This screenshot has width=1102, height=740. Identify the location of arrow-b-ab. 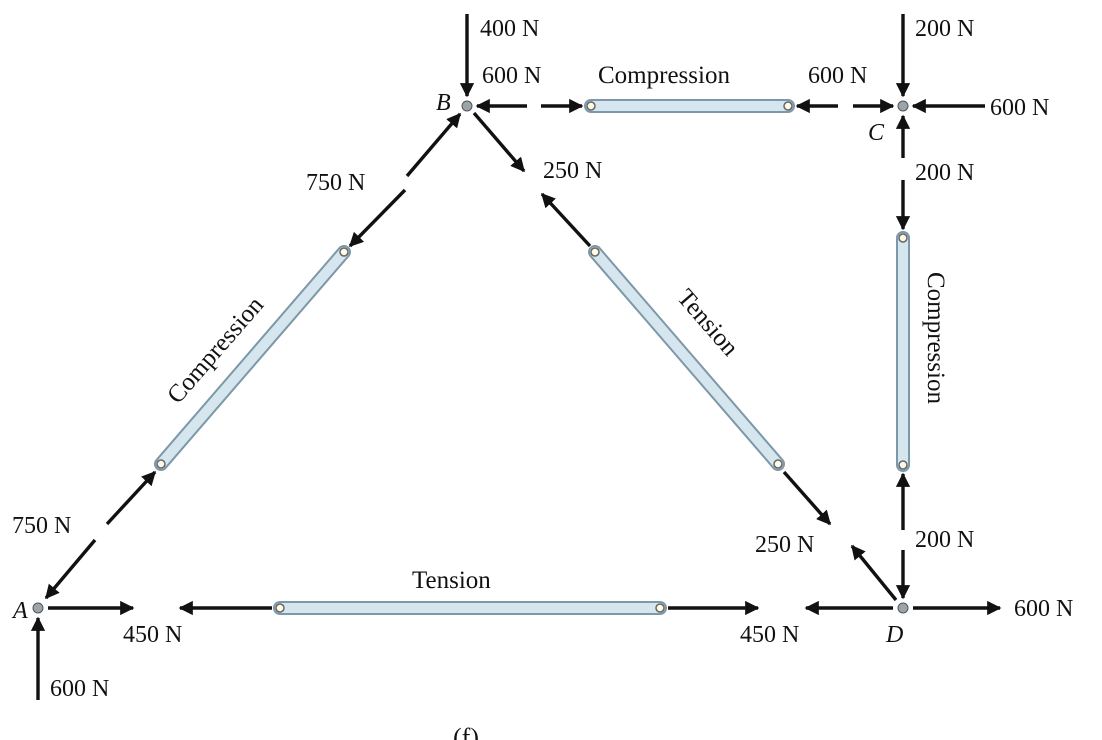
(433, 145).